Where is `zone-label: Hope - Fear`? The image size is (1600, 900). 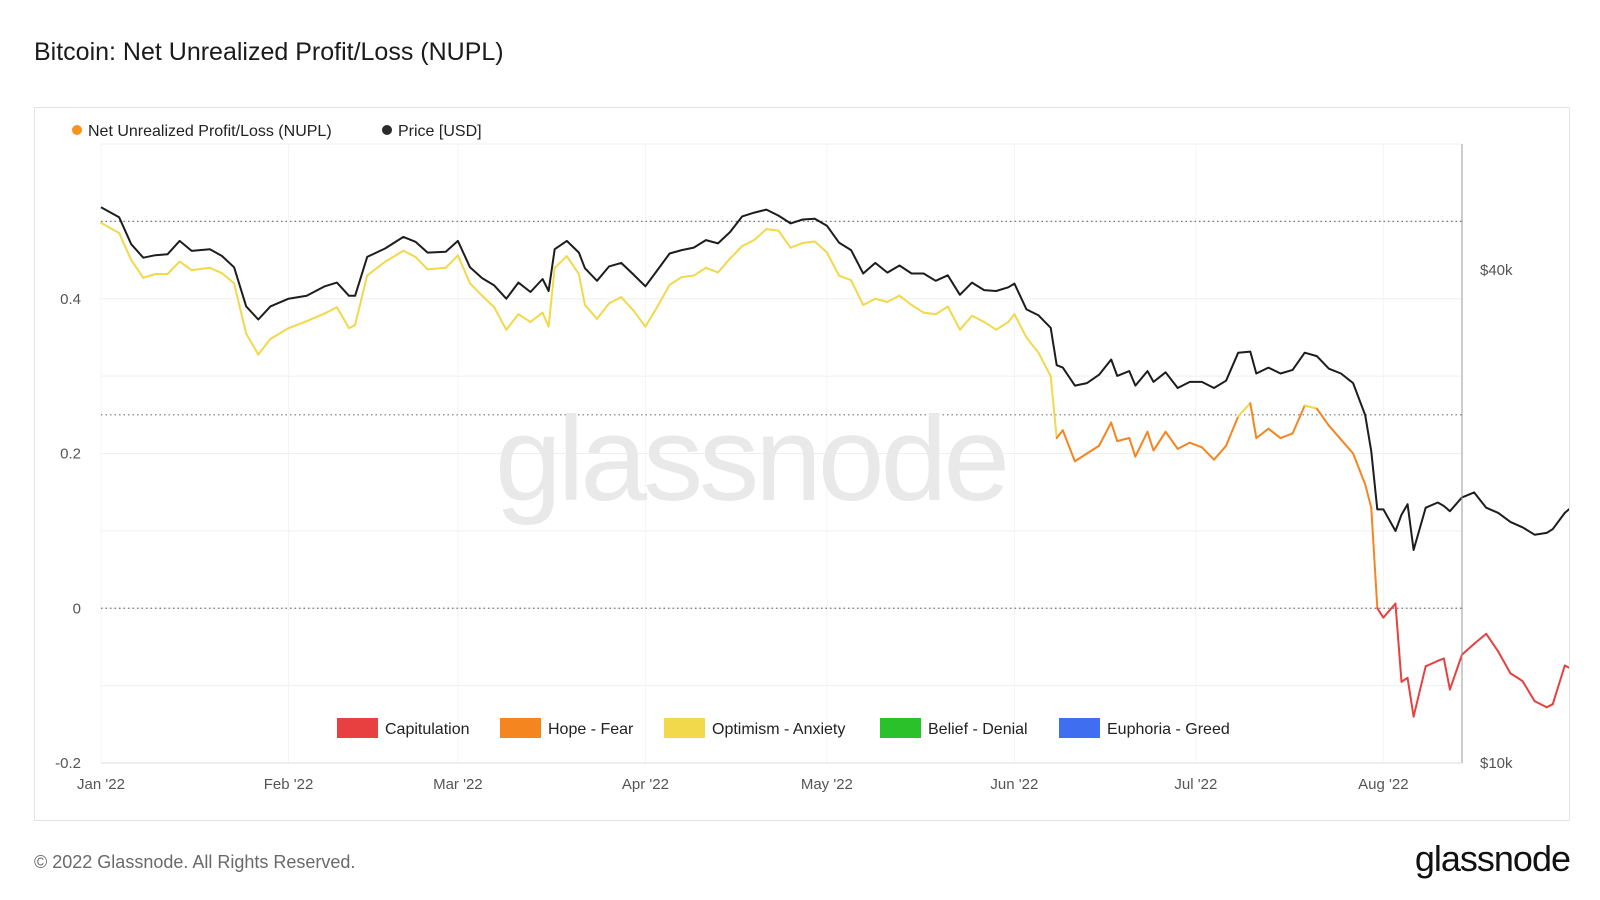 zone-label: Hope - Fear is located at coordinates (591, 729).